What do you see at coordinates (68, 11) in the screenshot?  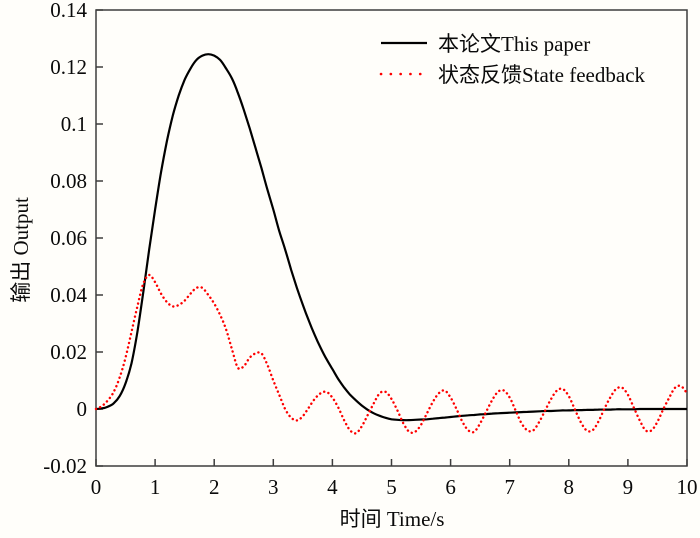 I see `y-tick-label: 0.14` at bounding box center [68, 11].